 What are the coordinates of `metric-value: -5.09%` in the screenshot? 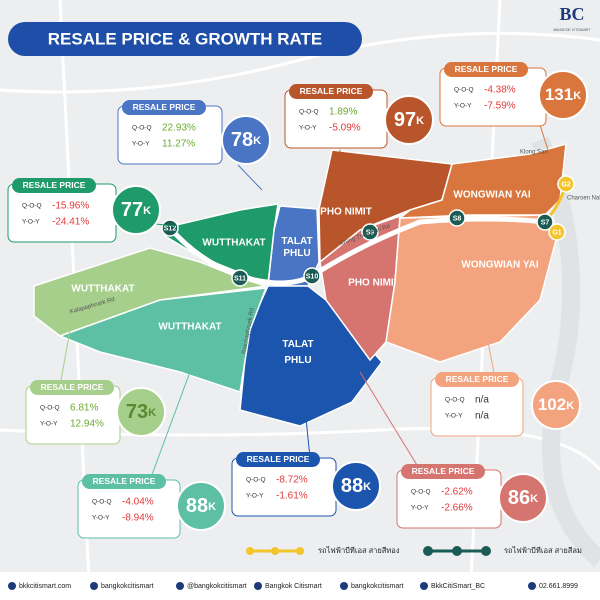 It's located at (345, 128).